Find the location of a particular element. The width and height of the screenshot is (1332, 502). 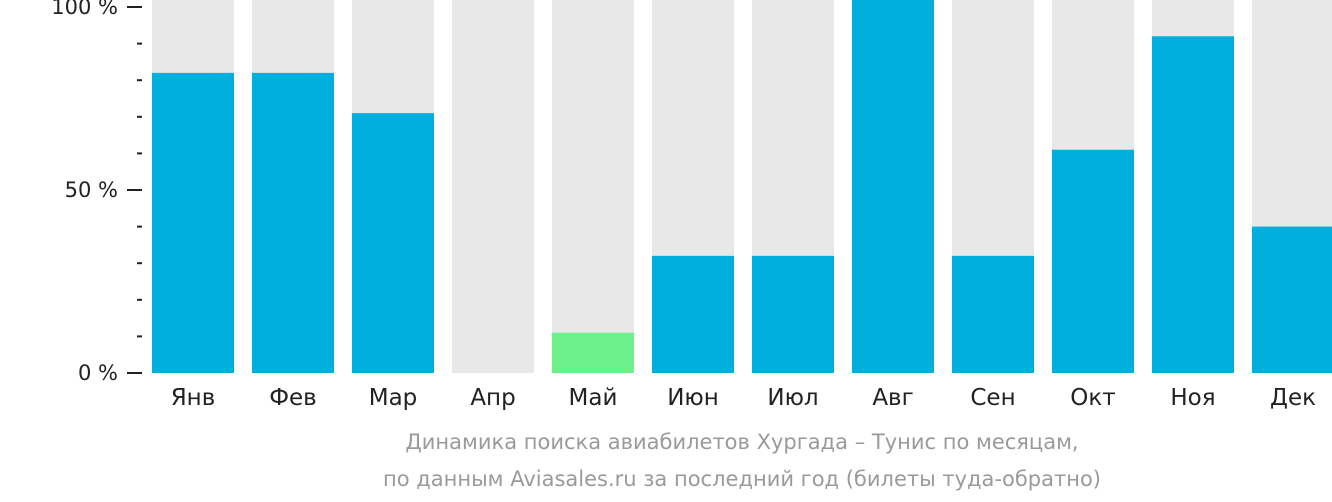

y-tick-label: 50 % is located at coordinates (91, 190).